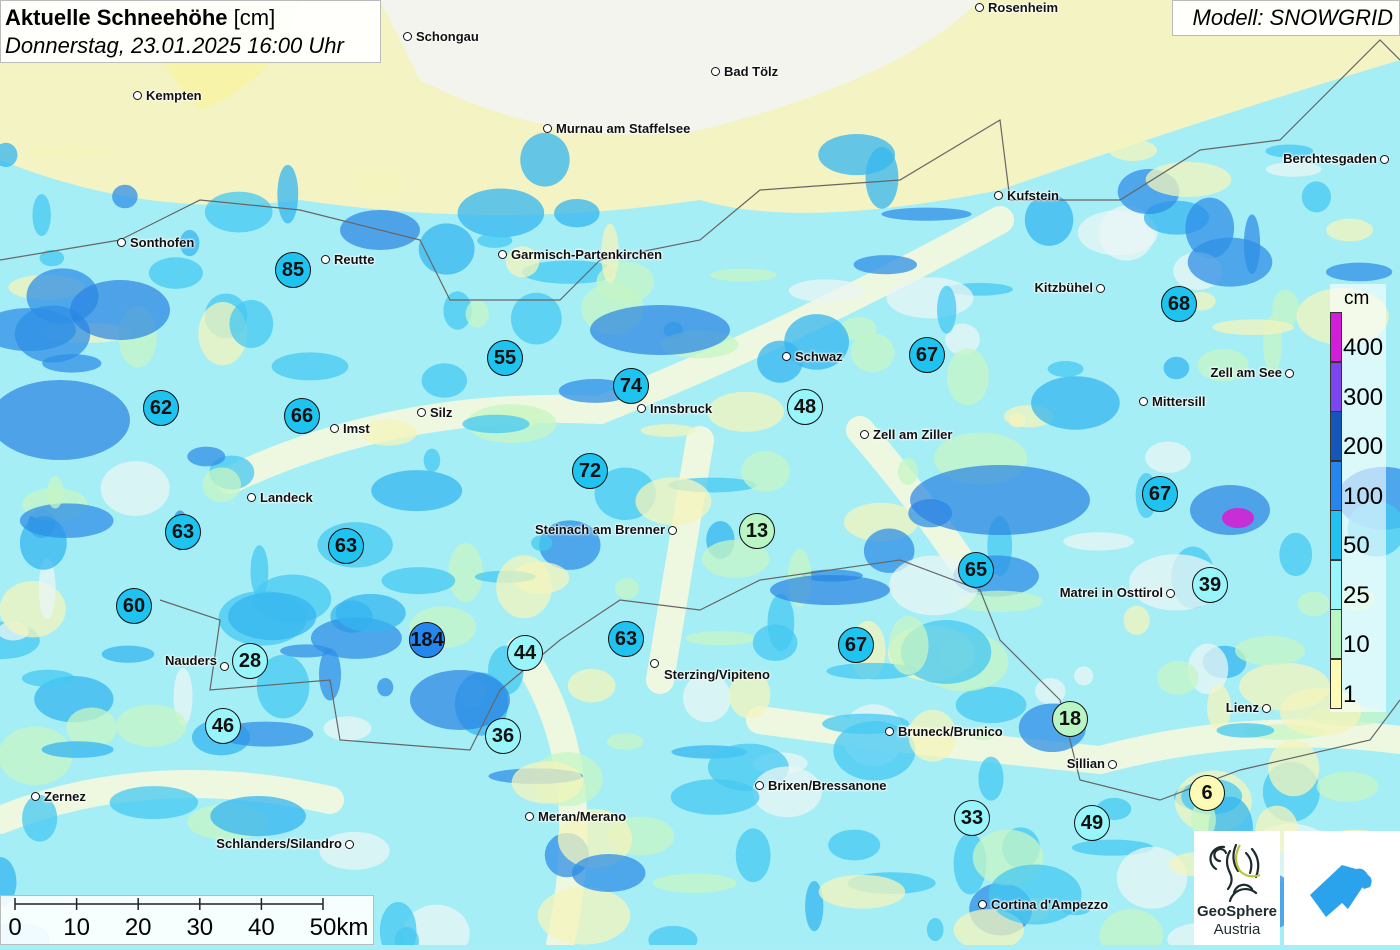 This screenshot has width=1400, height=950. Describe the element at coordinates (1242, 707) in the screenshot. I see `city-label: Lienz` at that location.